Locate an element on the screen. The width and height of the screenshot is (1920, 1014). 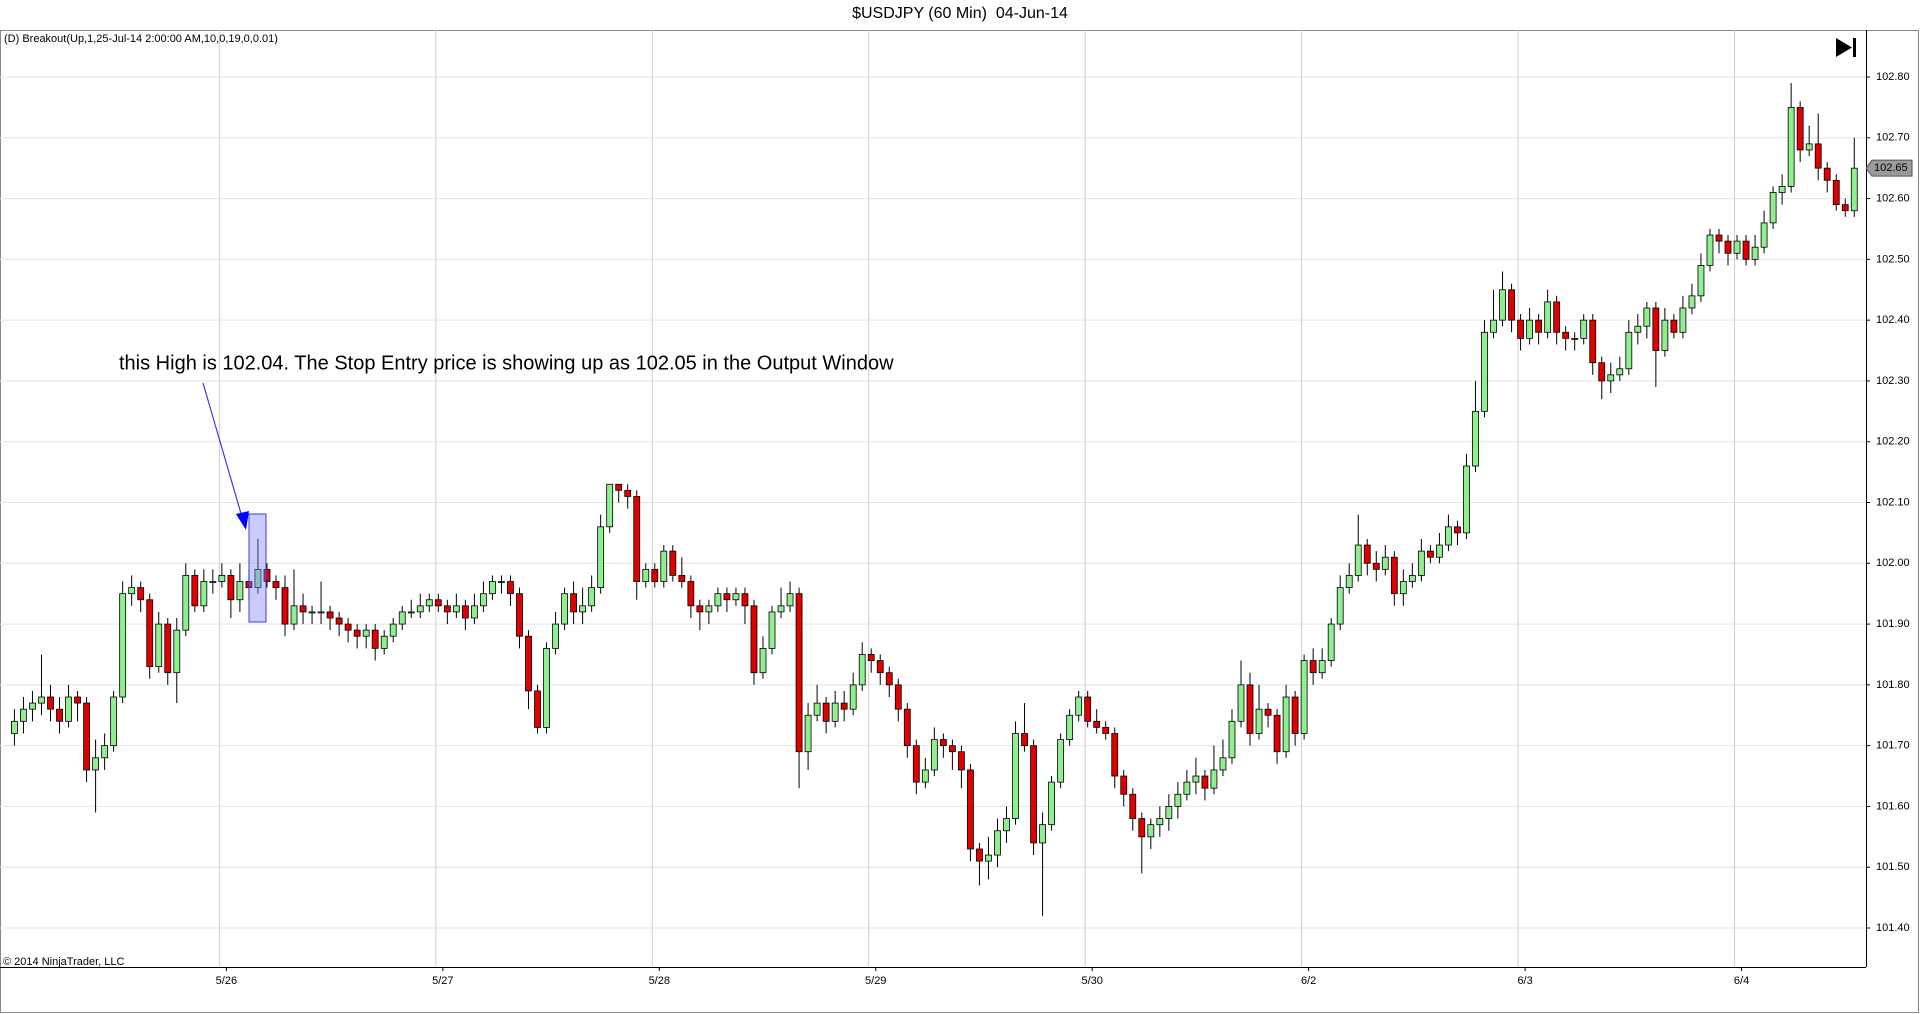
x-tick-label: 5/30 is located at coordinates (1091, 981).